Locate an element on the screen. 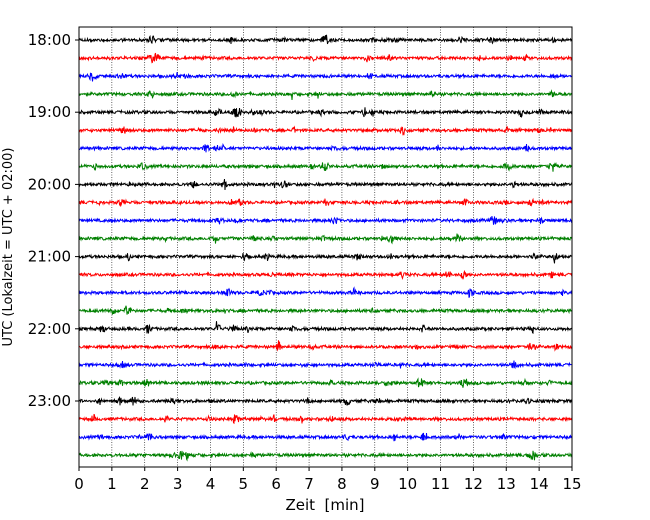 The height and width of the screenshot is (520, 650). x-tick-label: 9 is located at coordinates (375, 484).